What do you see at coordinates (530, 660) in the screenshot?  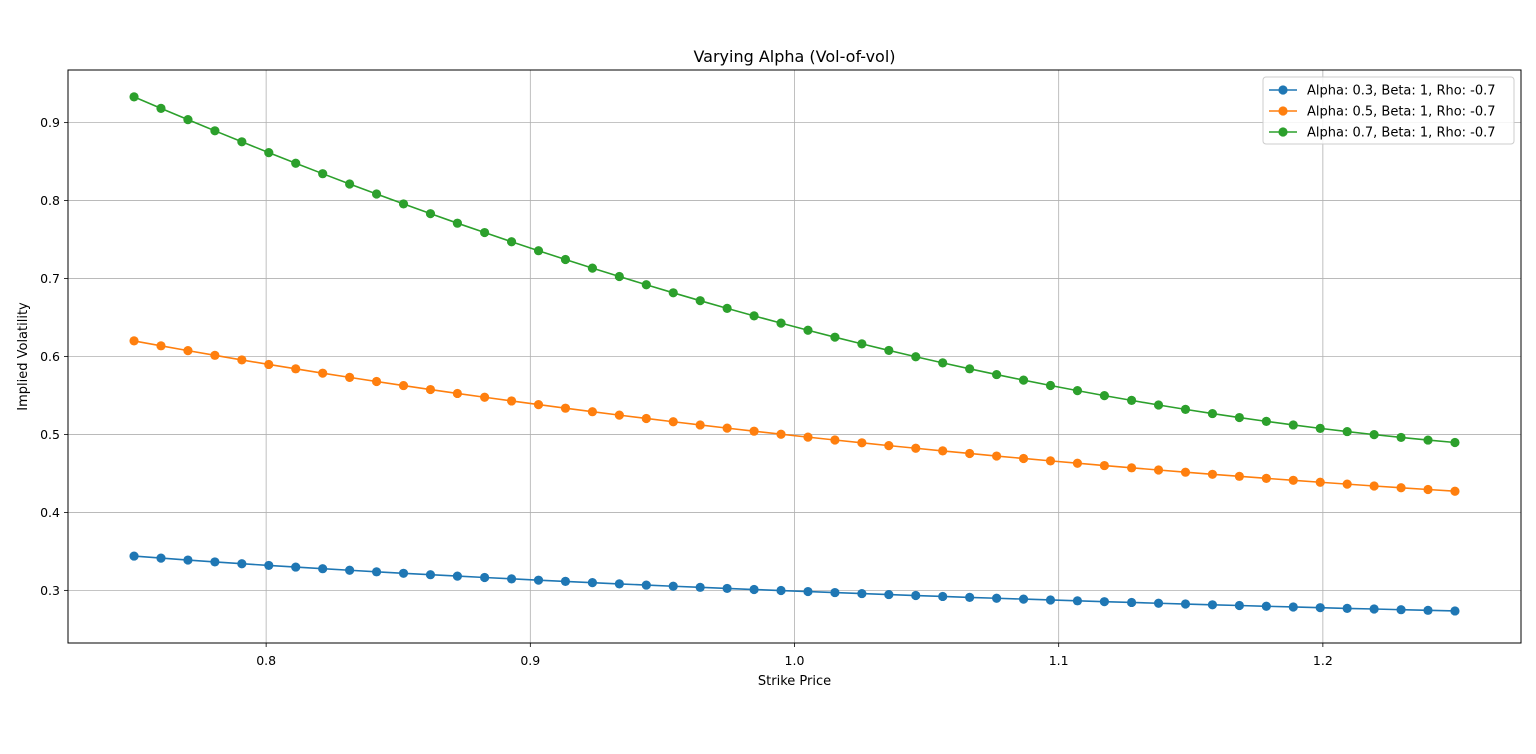 I see `x-tick-label: 0.9` at bounding box center [530, 660].